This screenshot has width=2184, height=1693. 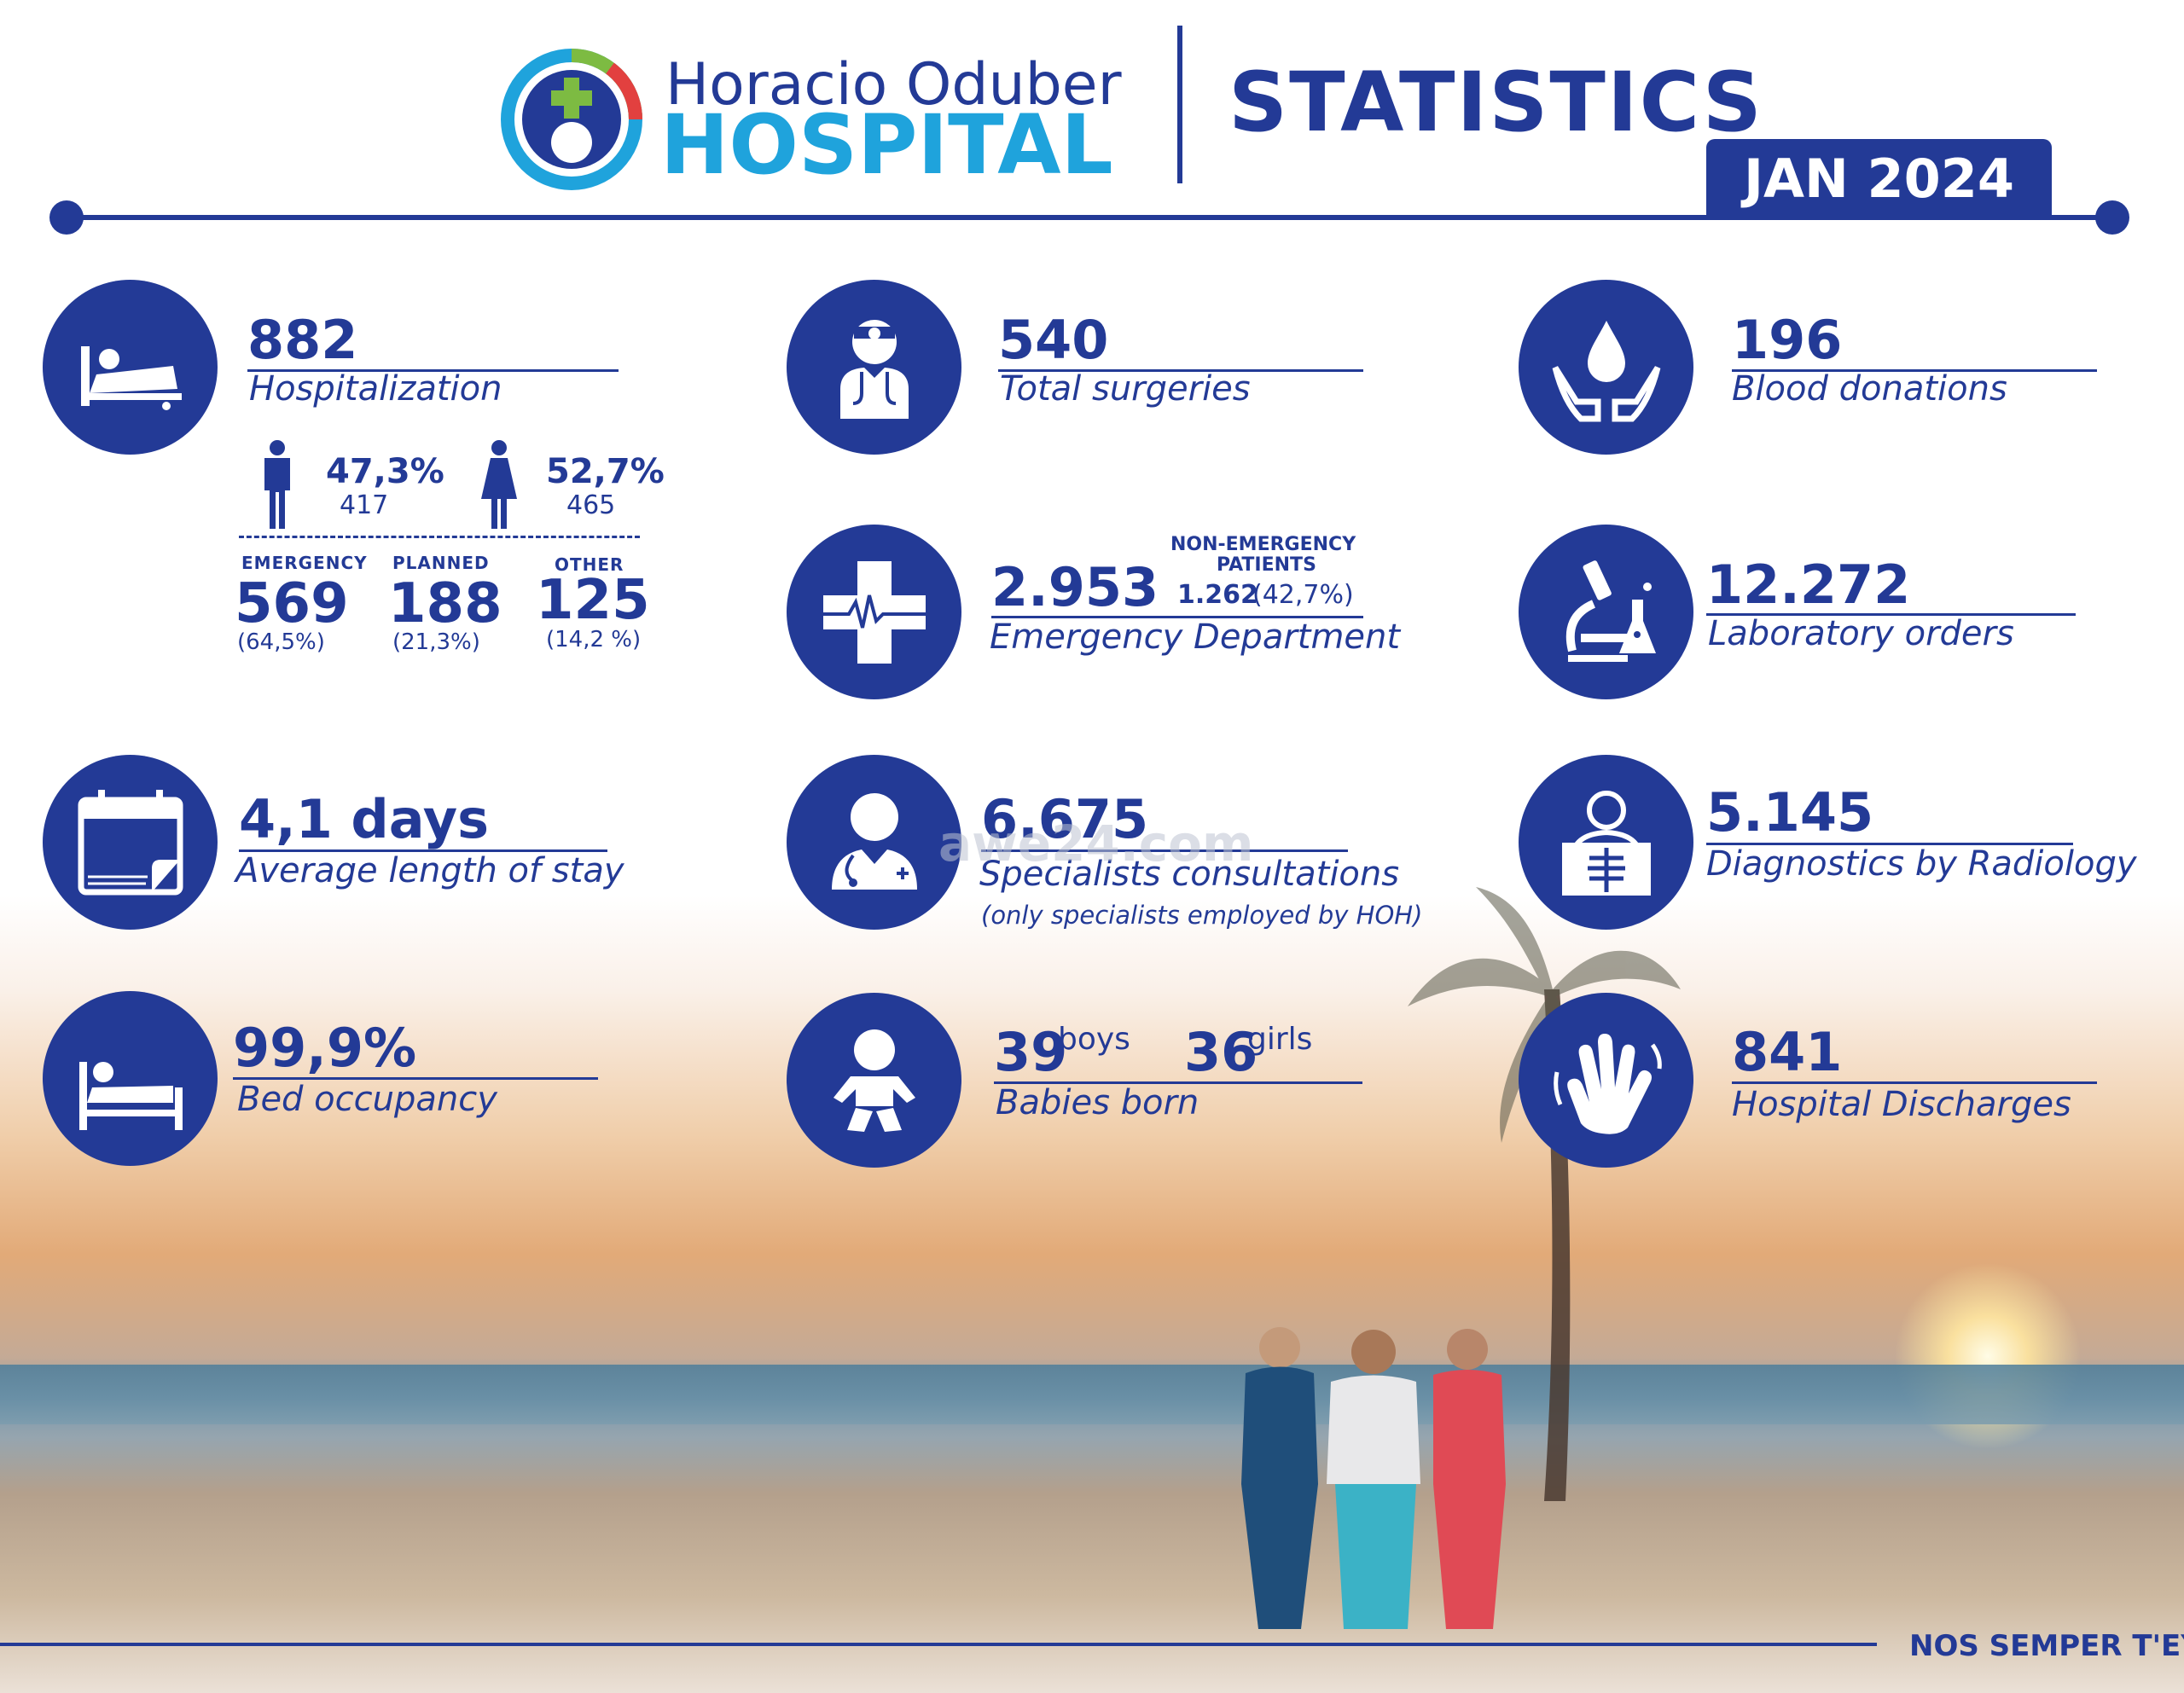 I want to click on specialists-label: Specialists consultations, so click(x=1190, y=874).